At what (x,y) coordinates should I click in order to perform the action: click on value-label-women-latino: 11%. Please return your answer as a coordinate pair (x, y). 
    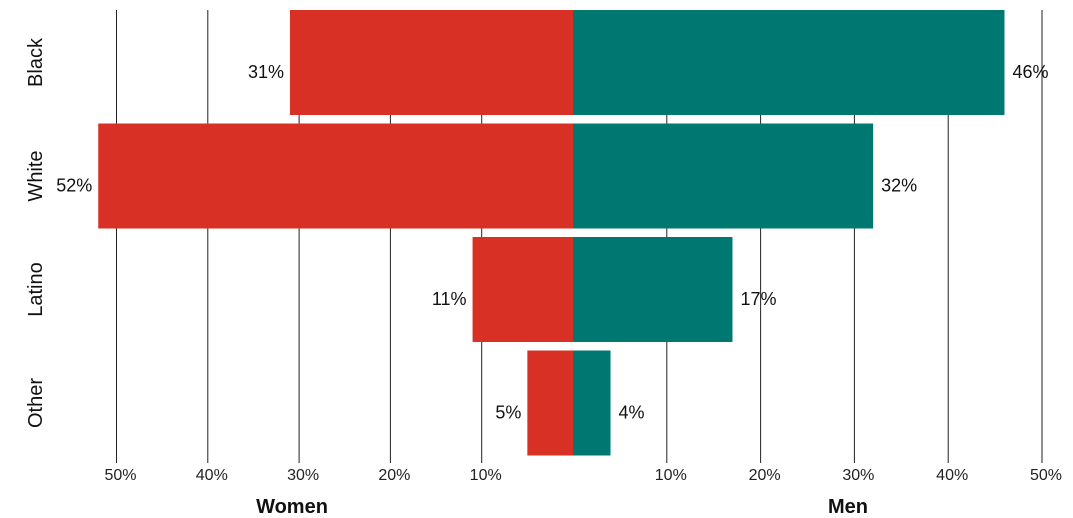
    Looking at the image, I should click on (449, 299).